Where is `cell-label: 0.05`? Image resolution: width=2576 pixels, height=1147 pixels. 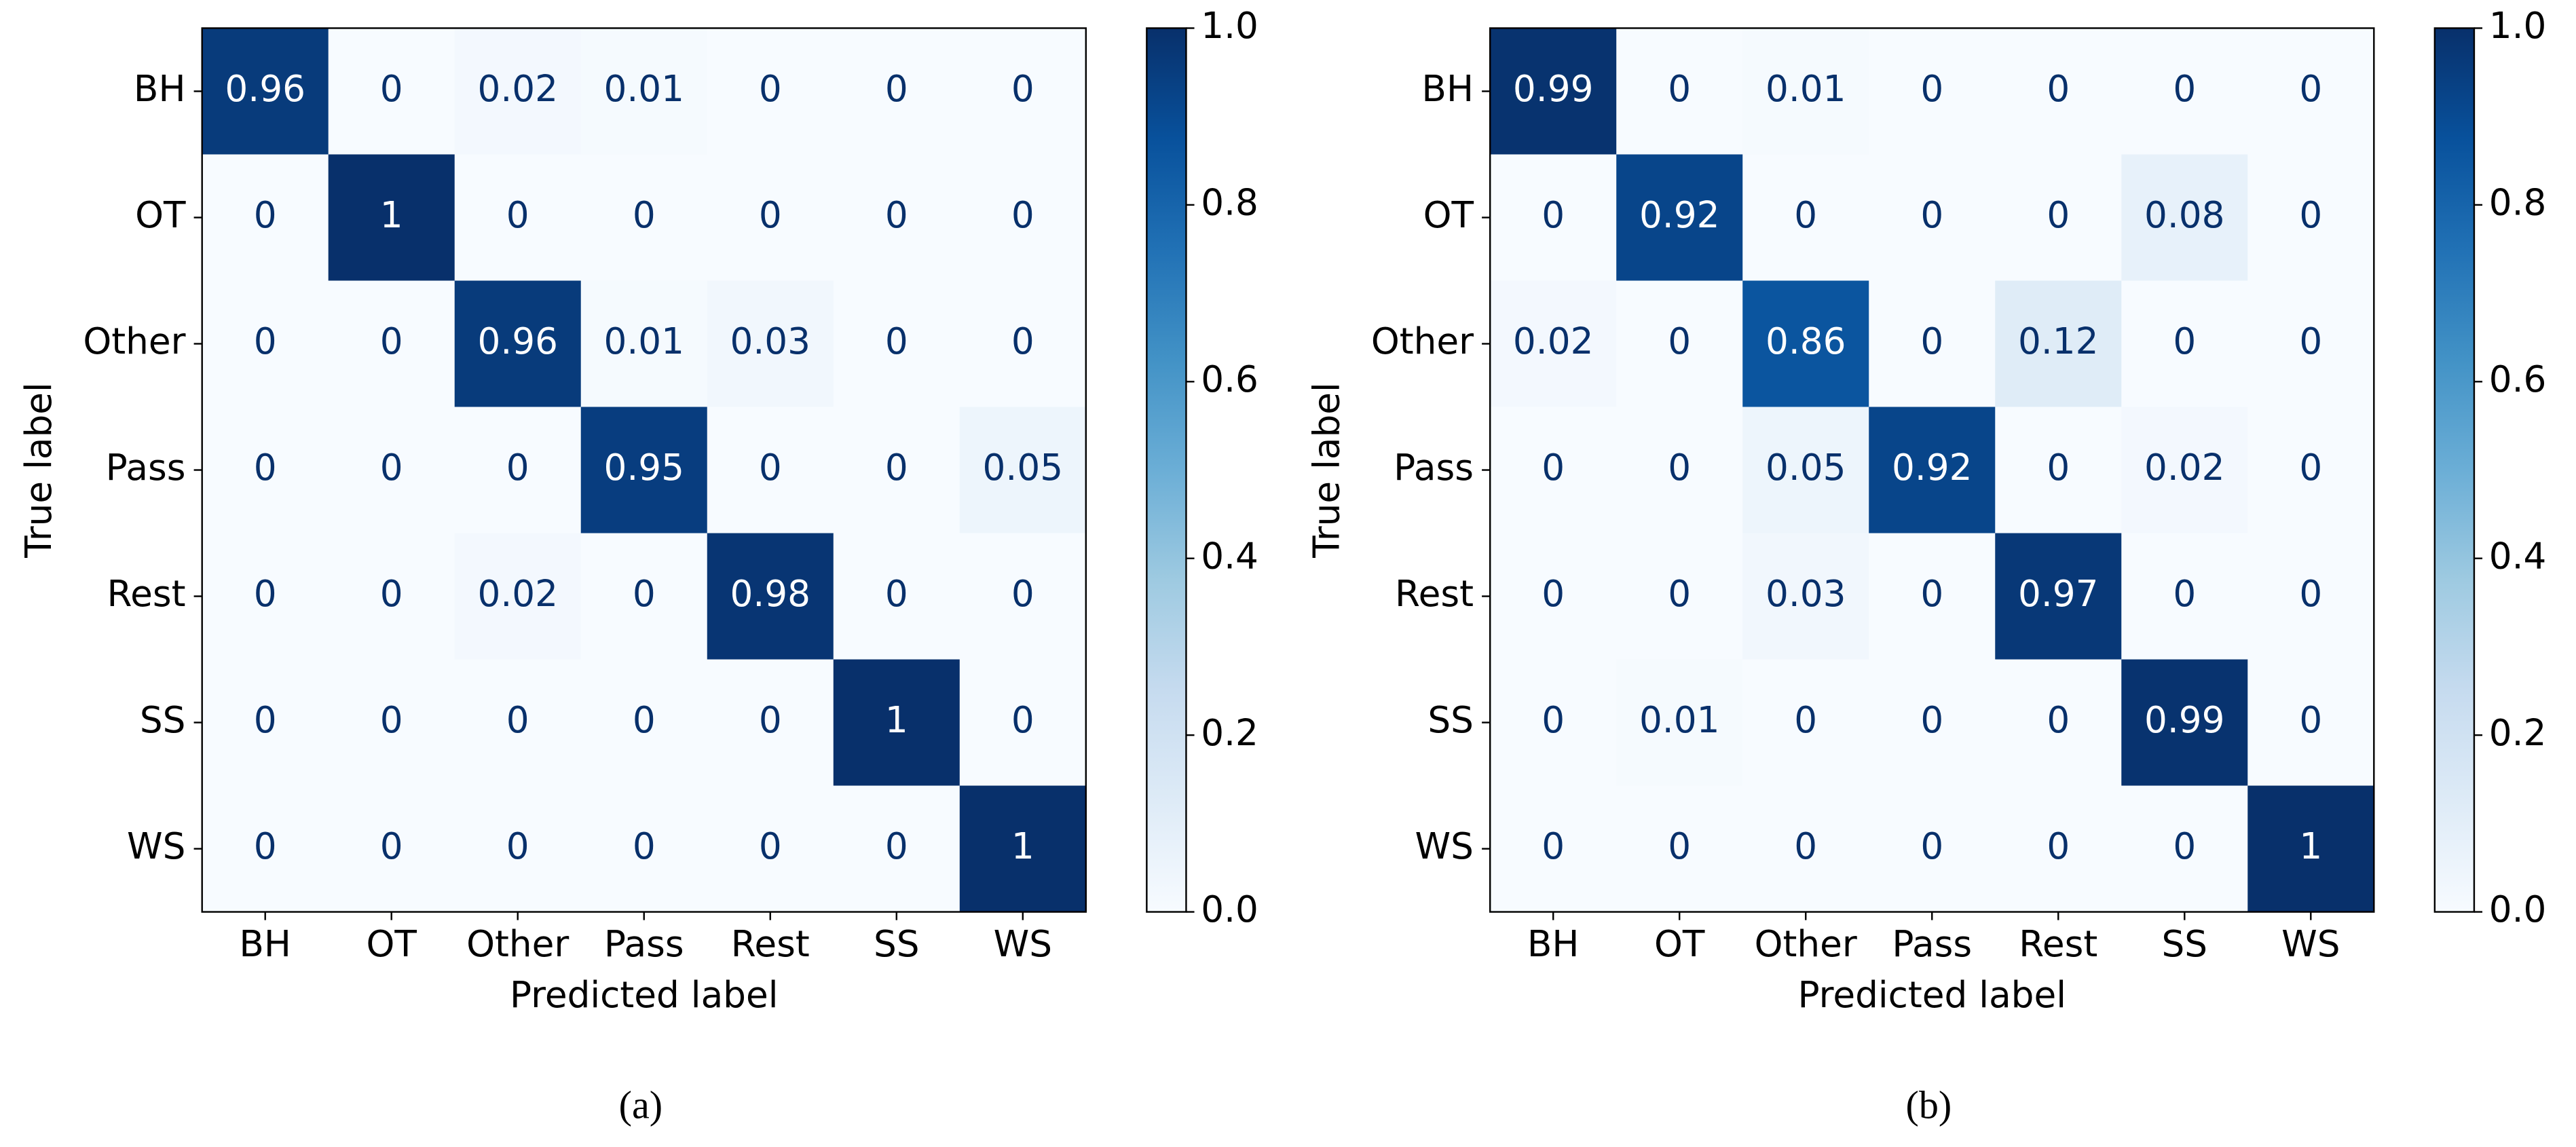
cell-label: 0.05 is located at coordinates (1024, 468).